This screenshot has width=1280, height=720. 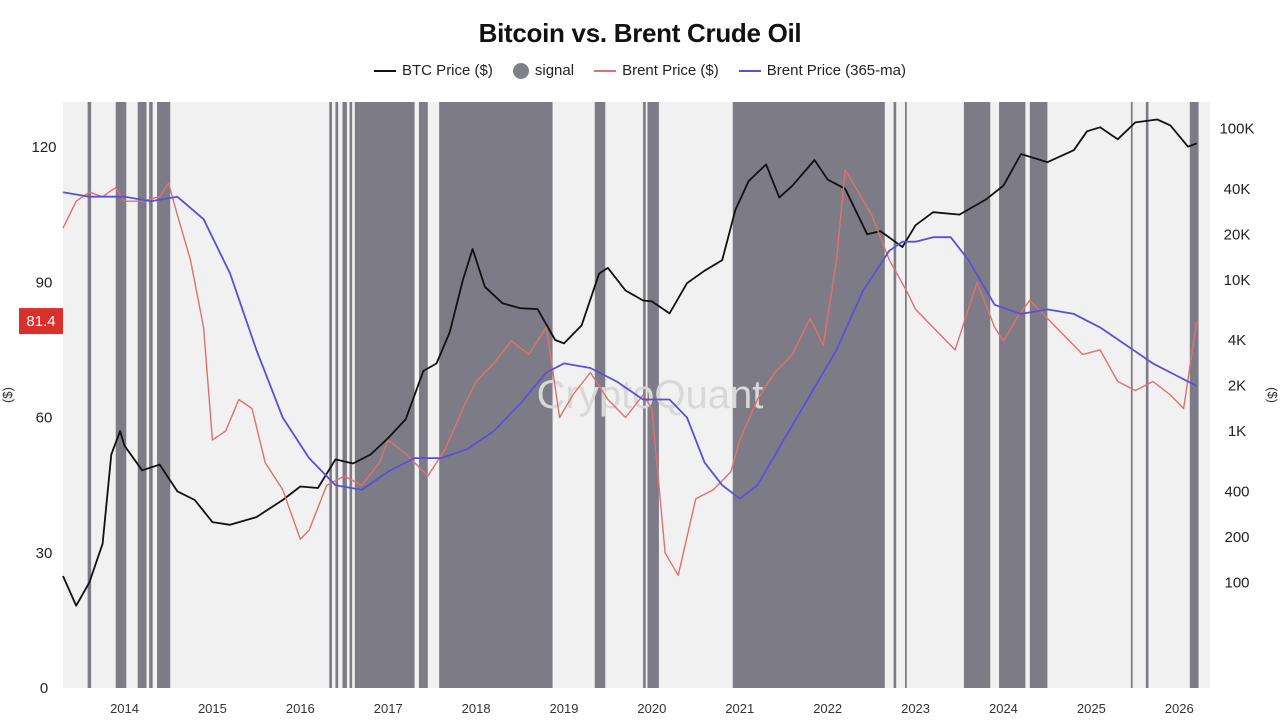 I want to click on current-value-badge: 81.4, so click(x=41, y=321).